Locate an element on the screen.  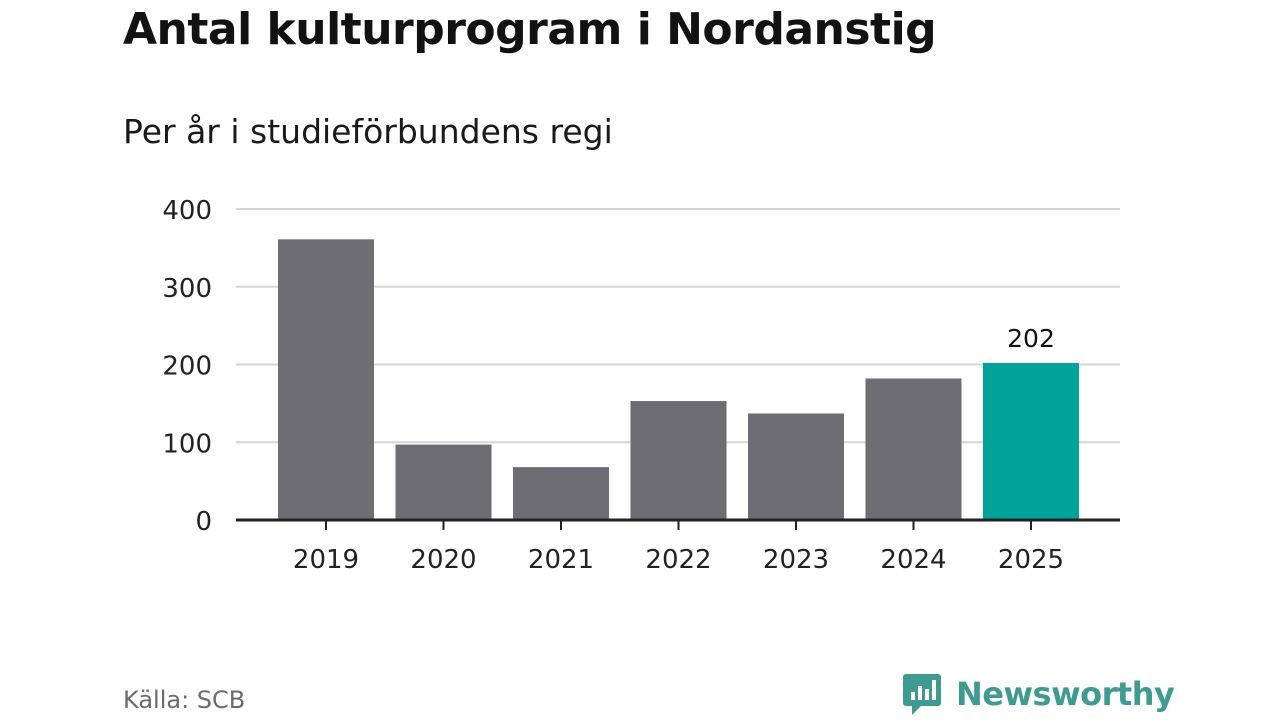
chart-subtitle: Per år i studieförbundens regi is located at coordinates (368, 131).